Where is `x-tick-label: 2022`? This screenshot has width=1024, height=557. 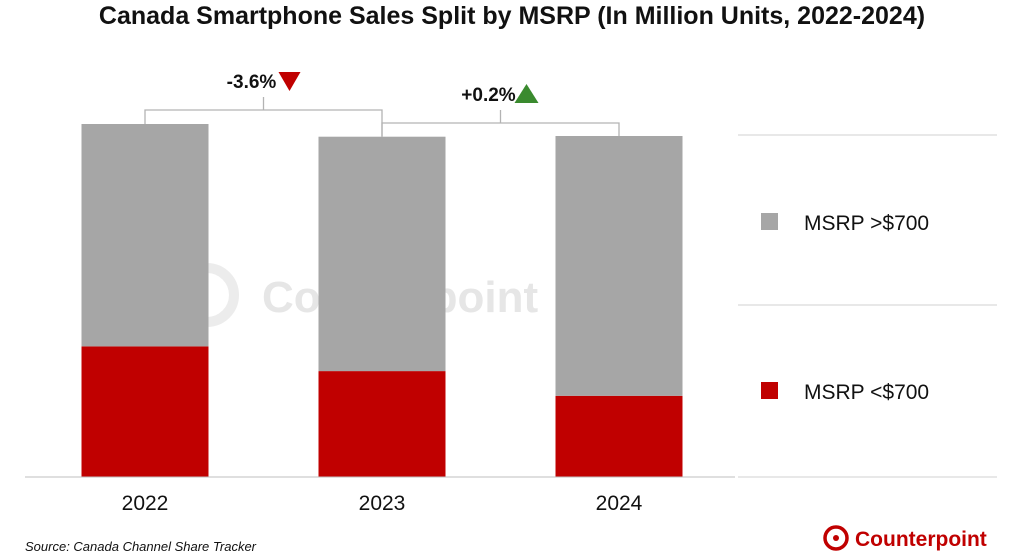 x-tick-label: 2022 is located at coordinates (145, 503).